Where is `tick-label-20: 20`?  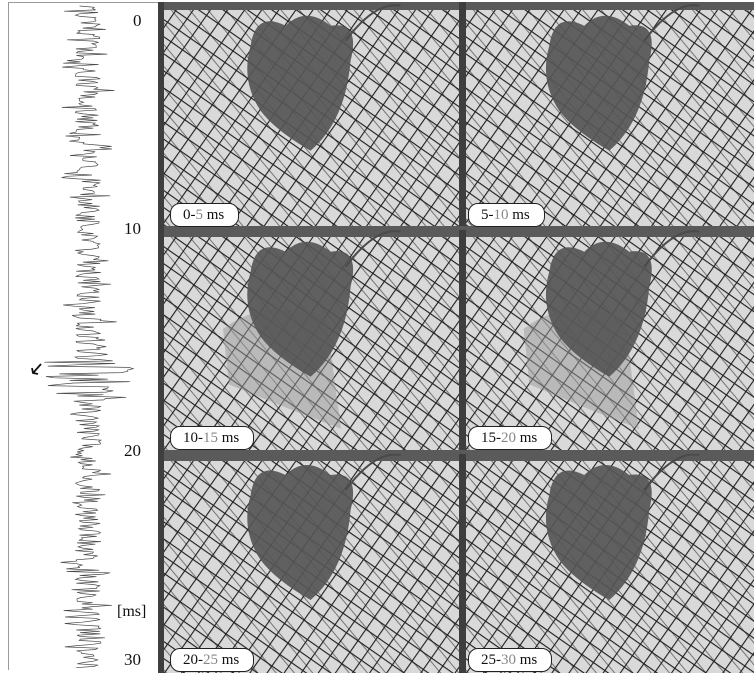 tick-label-20: 20 is located at coordinates (132, 450).